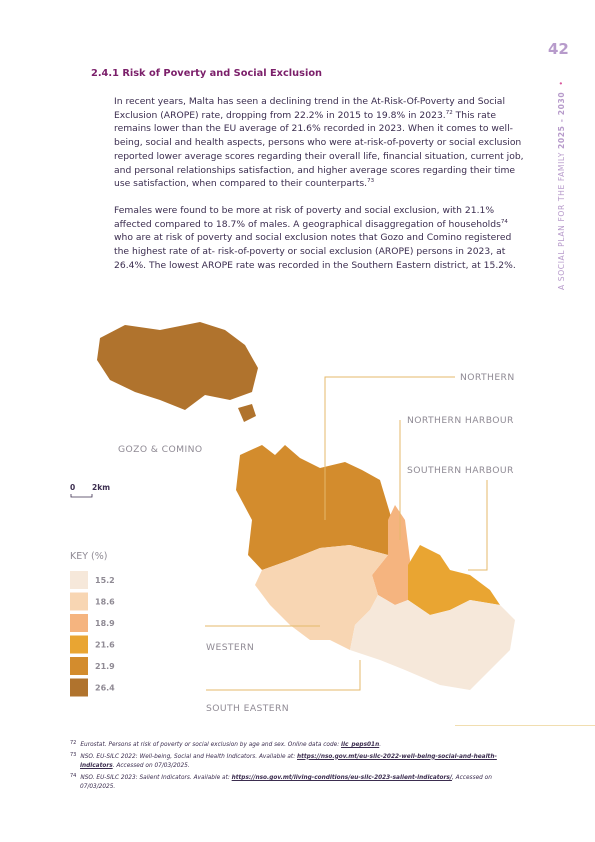  I want to click on page-number: 42, so click(558, 49).